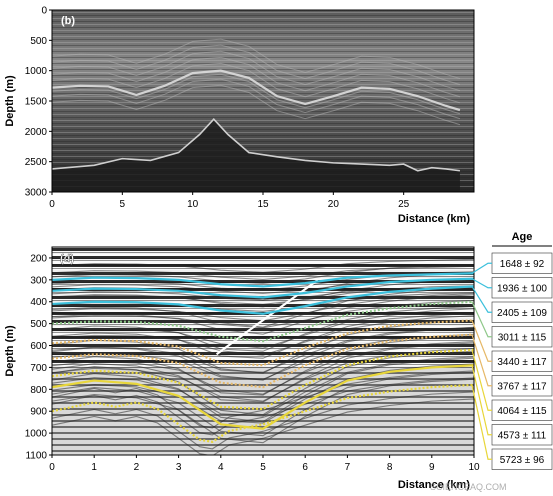 The image size is (553, 496). I want to click on panel-d-xtick-label: 6, so click(305, 467).